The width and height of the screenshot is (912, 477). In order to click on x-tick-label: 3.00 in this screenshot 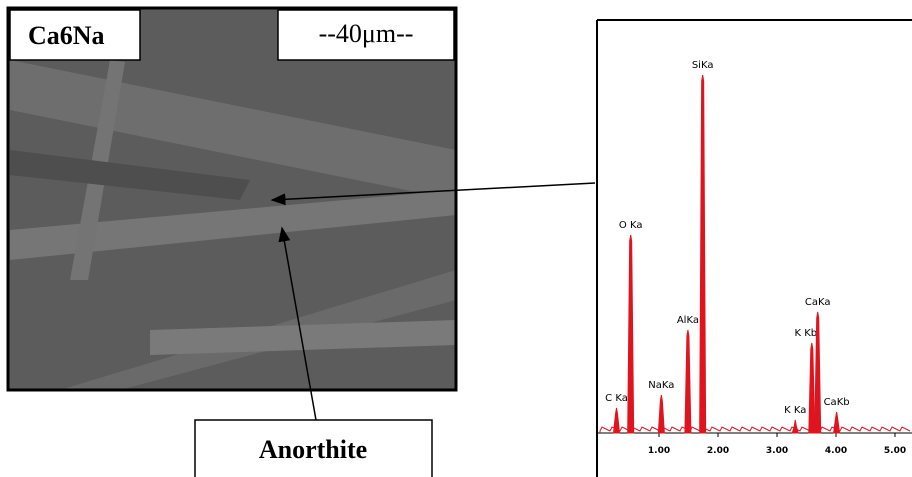, I will do `click(777, 451)`.